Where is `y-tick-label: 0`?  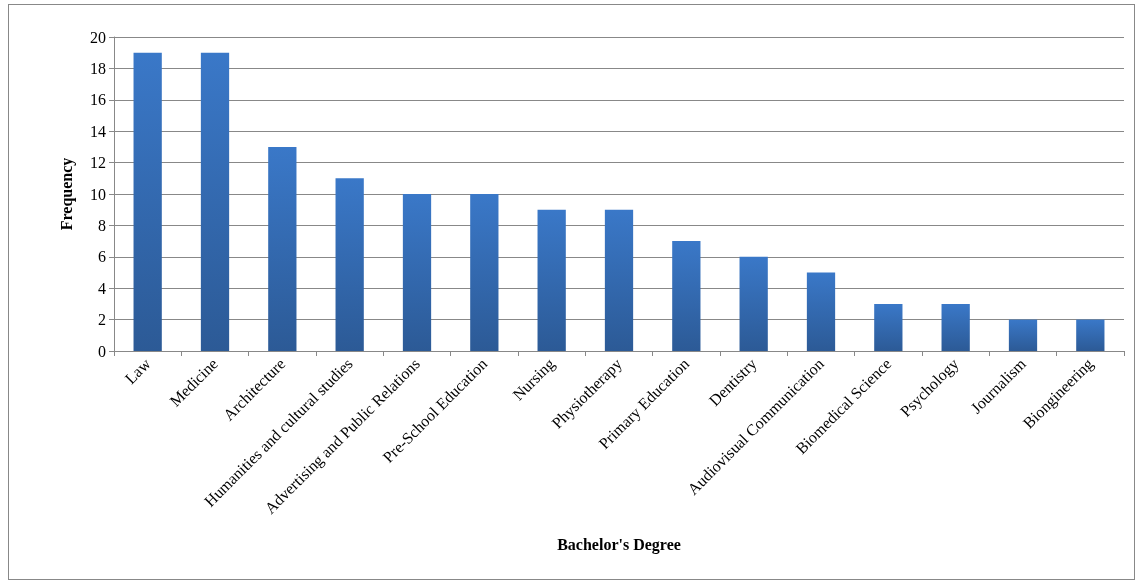 y-tick-label: 0 is located at coordinates (102, 351).